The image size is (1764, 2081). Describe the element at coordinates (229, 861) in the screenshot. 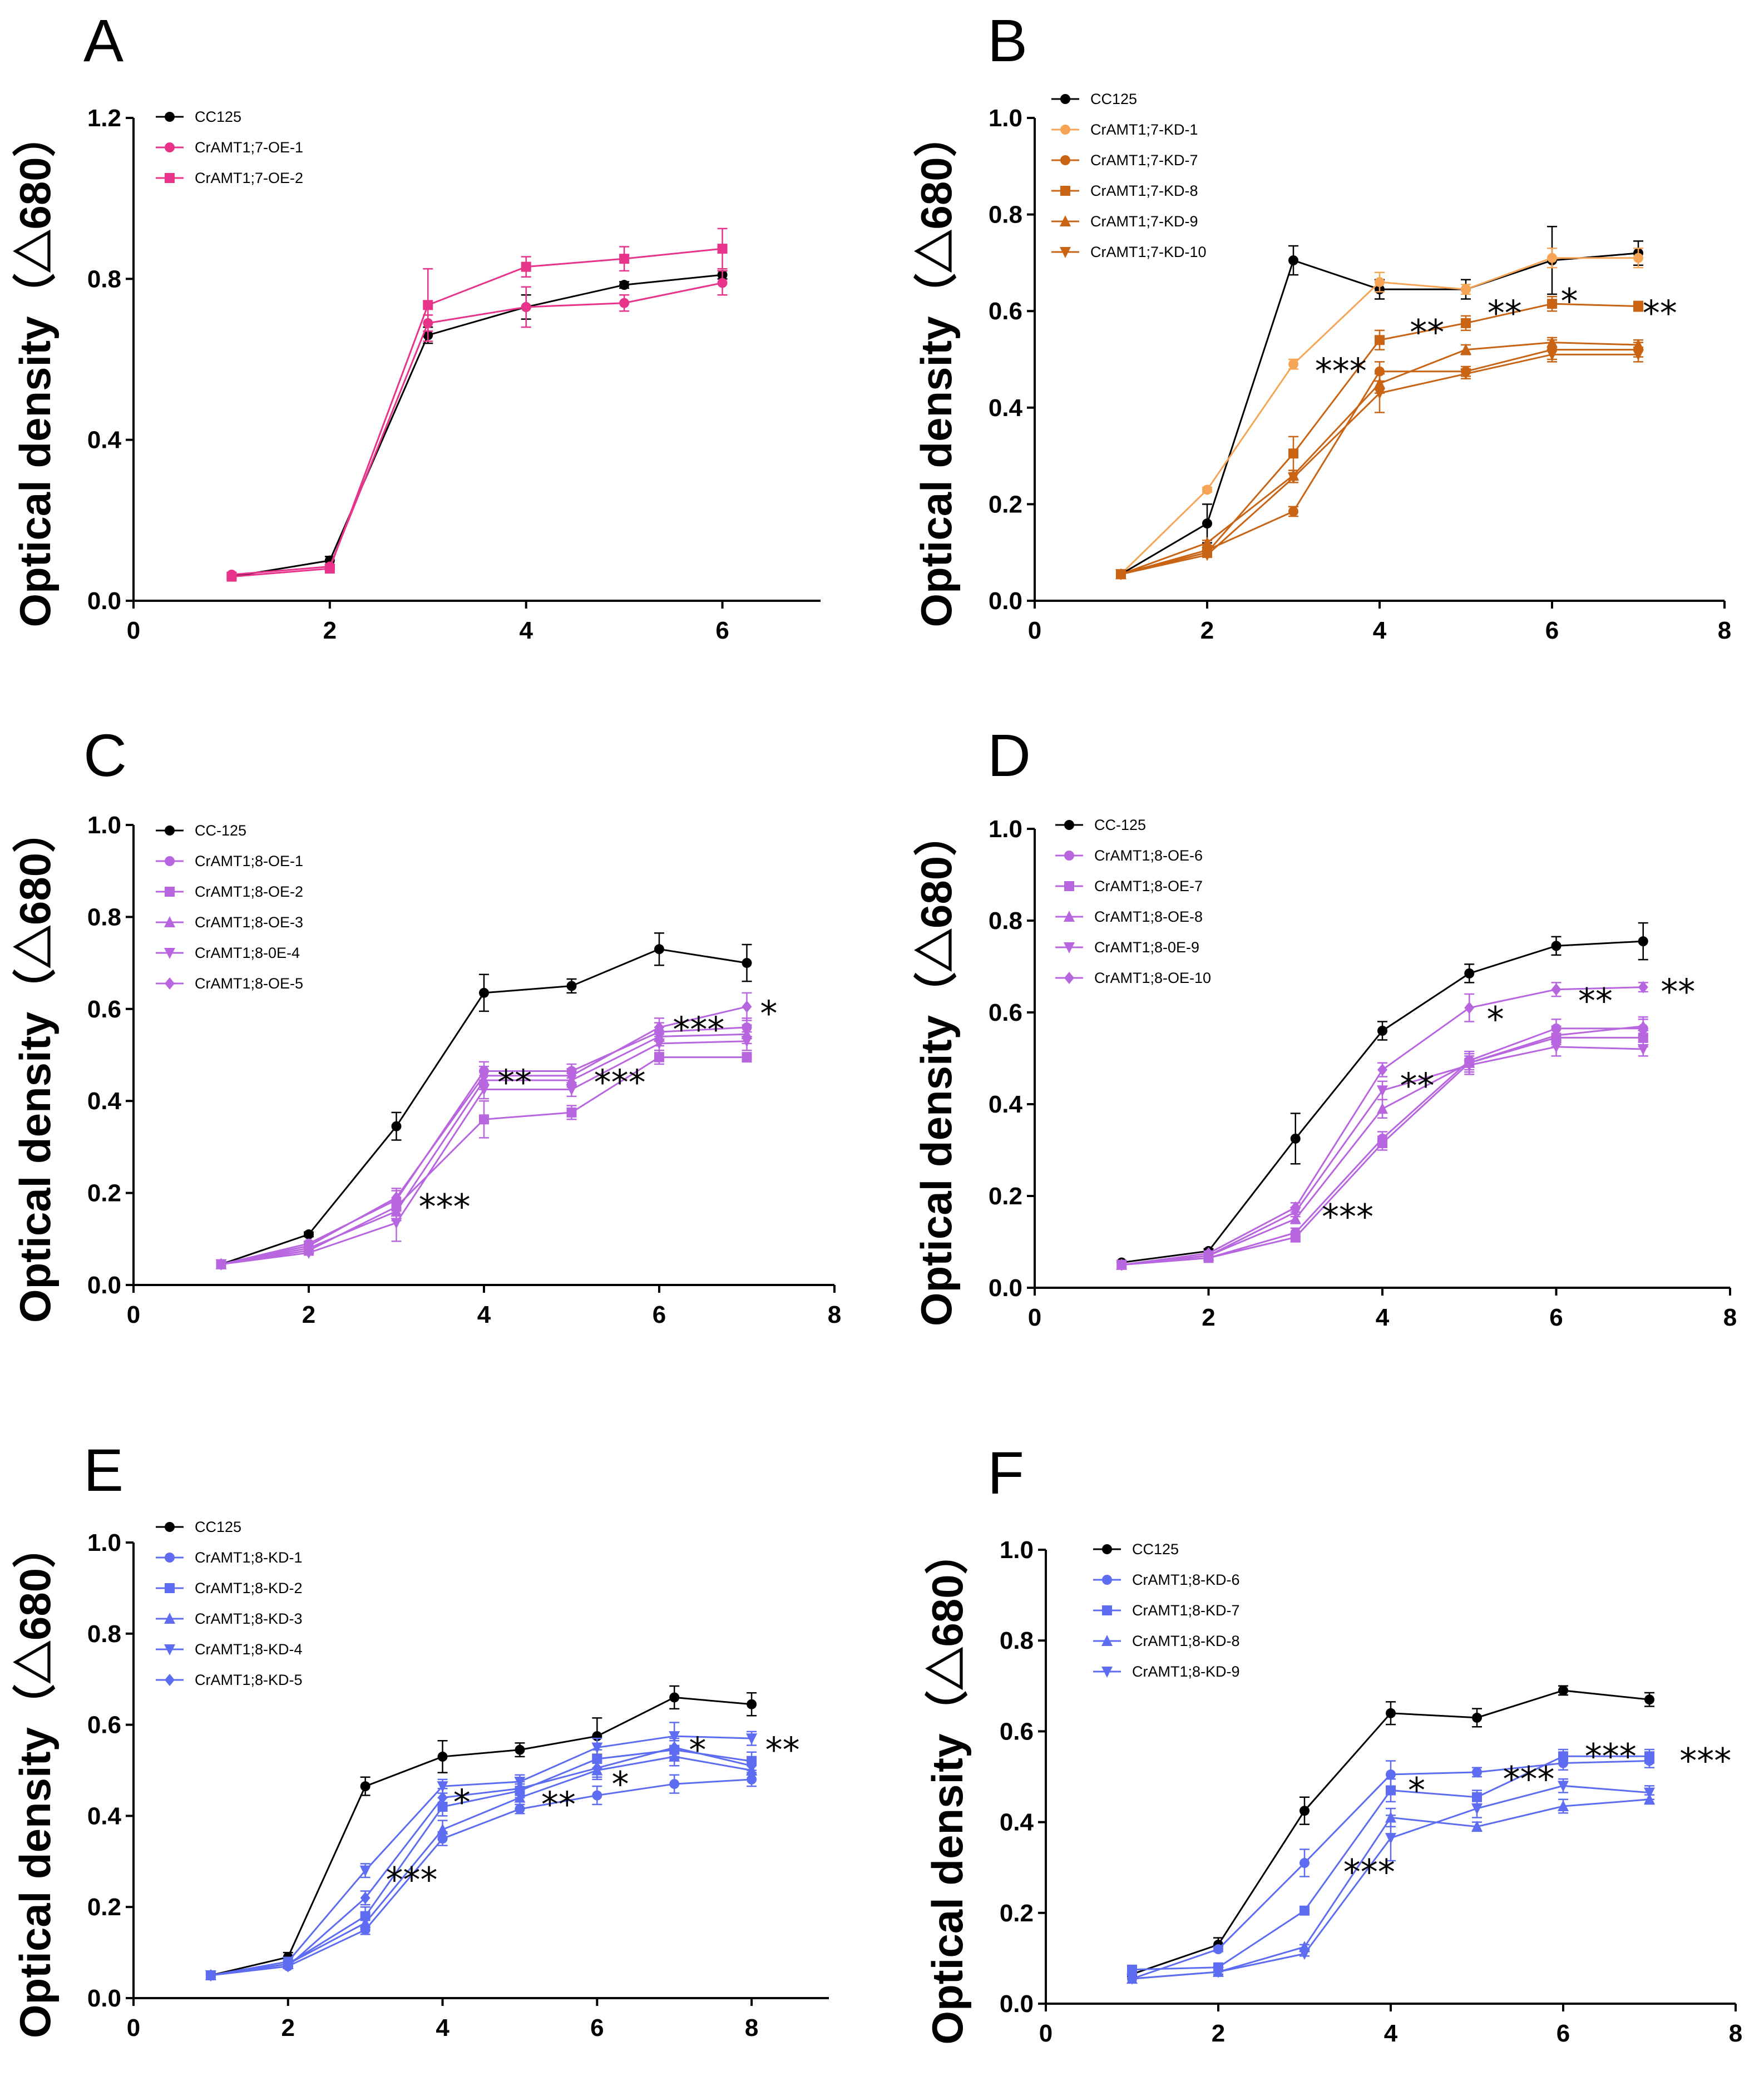

I see `legend-item: CrAMT1;8-OE-1` at that location.